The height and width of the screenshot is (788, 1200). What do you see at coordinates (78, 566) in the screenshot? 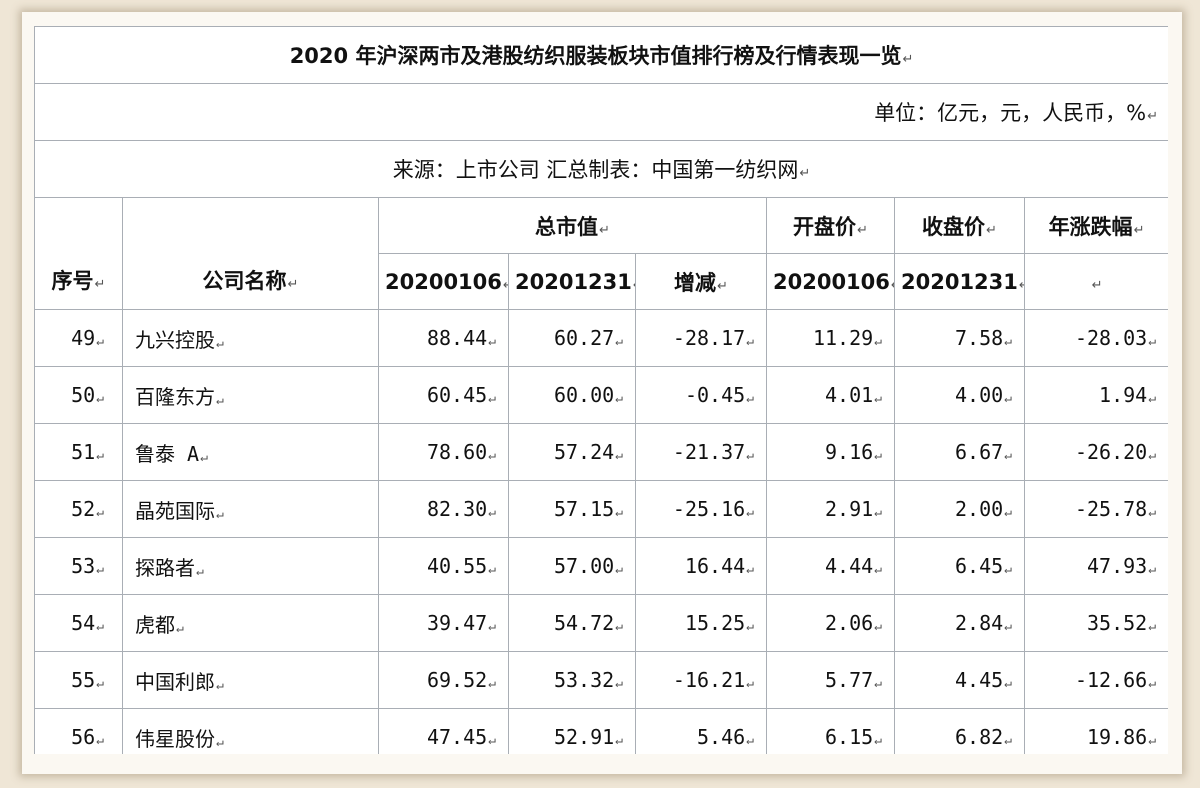
I see `cell-seq: 53↵` at bounding box center [78, 566].